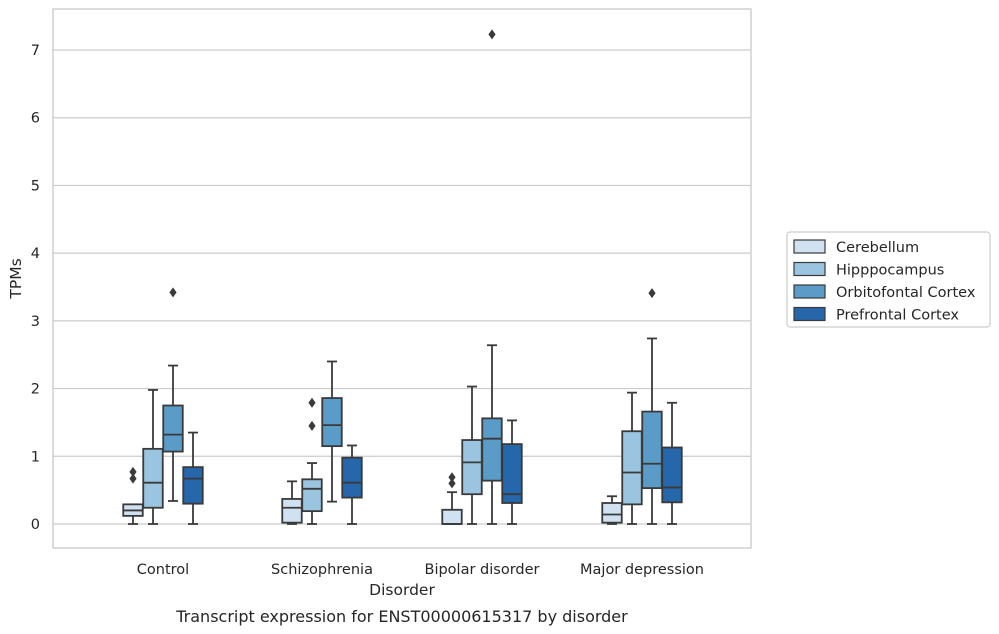 This screenshot has height=634, width=999. I want to click on legend-label: Cerebellum, so click(877, 248).